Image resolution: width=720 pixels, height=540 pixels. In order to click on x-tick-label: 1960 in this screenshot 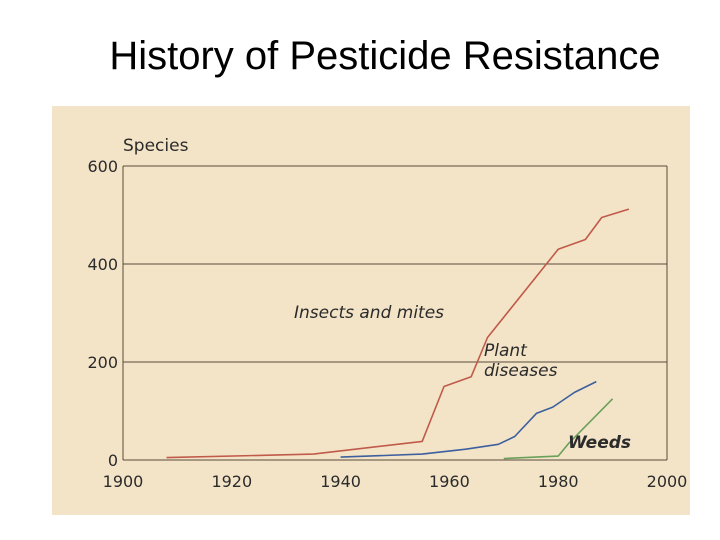, I will do `click(449, 481)`.